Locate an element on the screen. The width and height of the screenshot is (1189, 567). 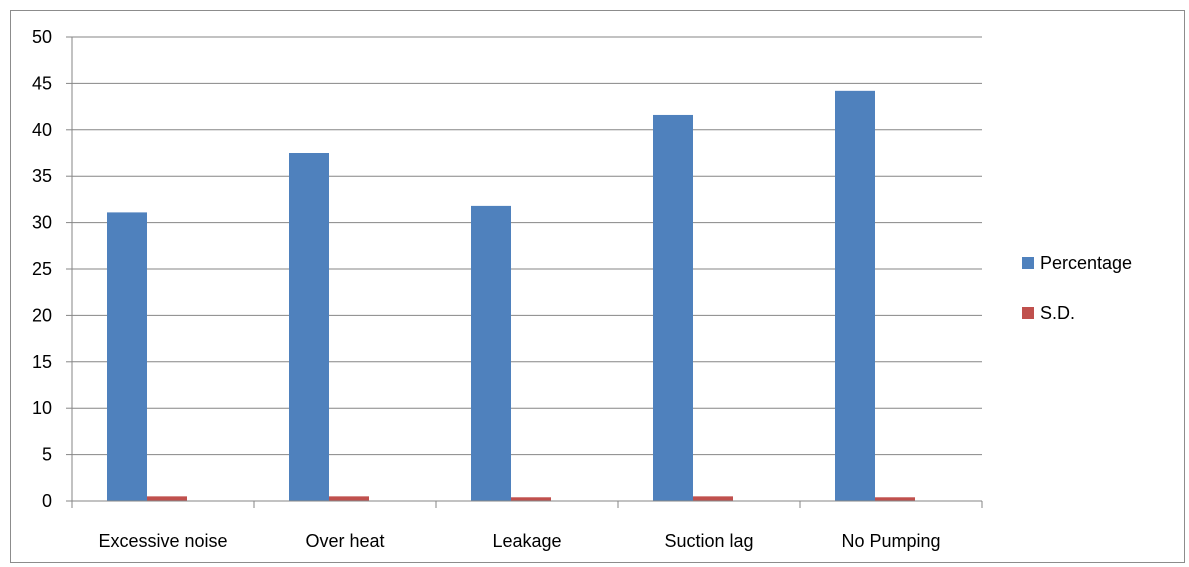
y-tick-label: 25 is located at coordinates (42, 269).